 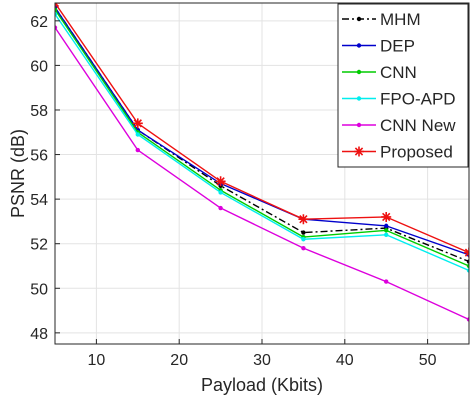 I want to click on y-axis-label: PSNR (dB), so click(x=18, y=173).